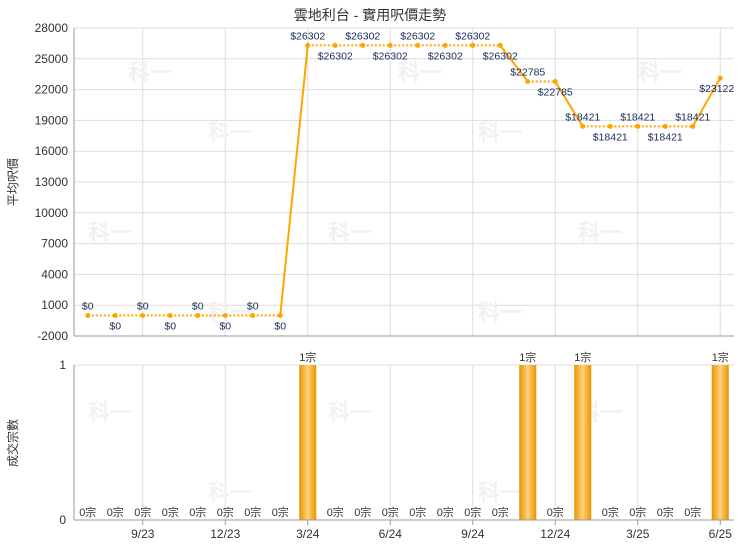 This screenshot has width=740, height=550. What do you see at coordinates (370, 15) in the screenshot?
I see `chart-title: 雲地利台 - 實用呎價走勢` at bounding box center [370, 15].